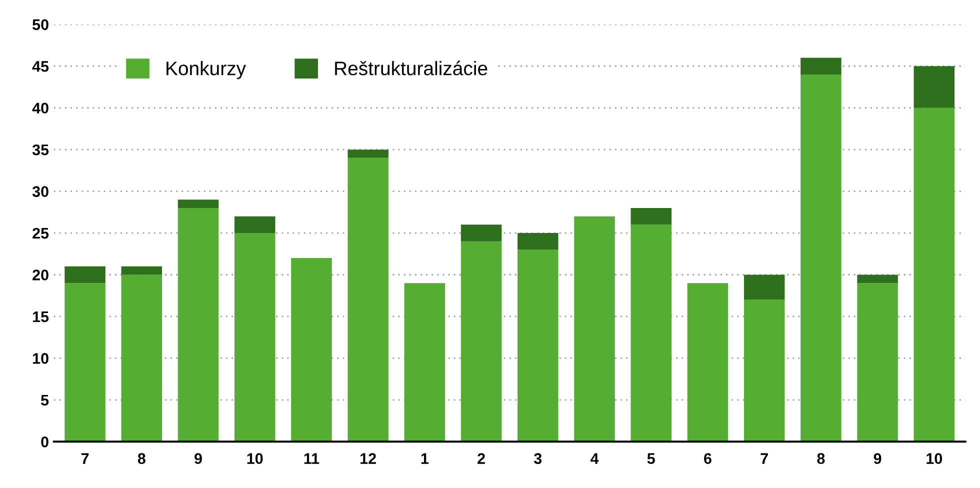 Image resolution: width=980 pixels, height=488 pixels. What do you see at coordinates (40, 66) in the screenshot?
I see `y-tick-label: 45` at bounding box center [40, 66].